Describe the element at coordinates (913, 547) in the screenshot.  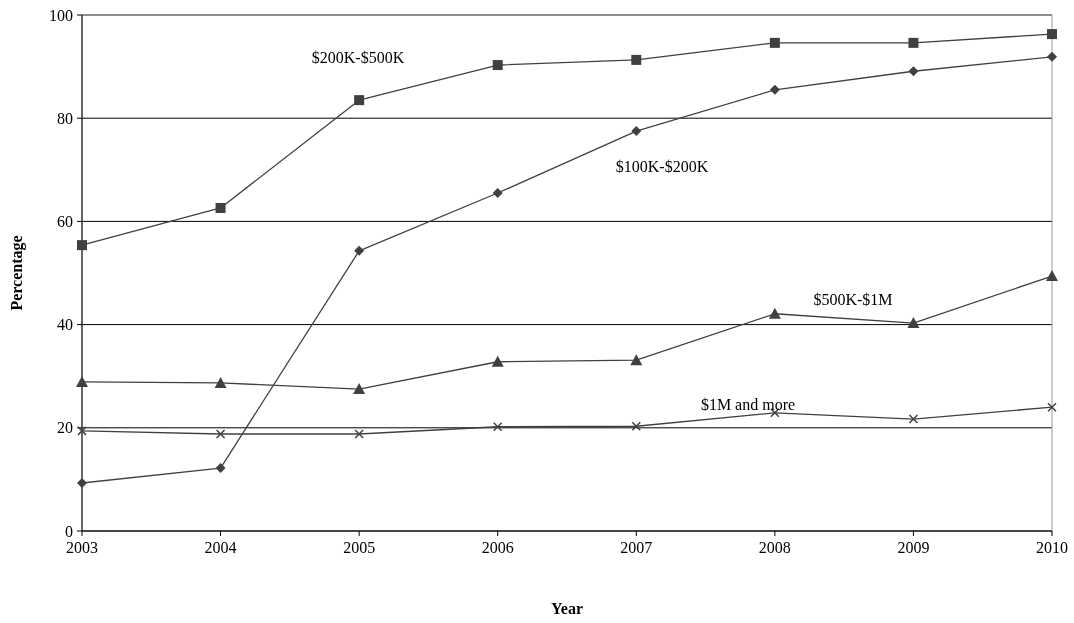
I see `x-tick-label: 2009` at that location.